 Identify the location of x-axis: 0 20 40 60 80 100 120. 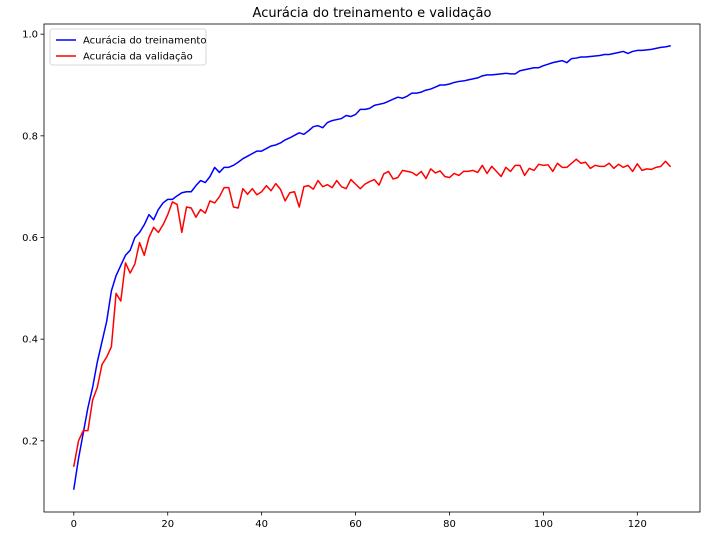
(359, 521).